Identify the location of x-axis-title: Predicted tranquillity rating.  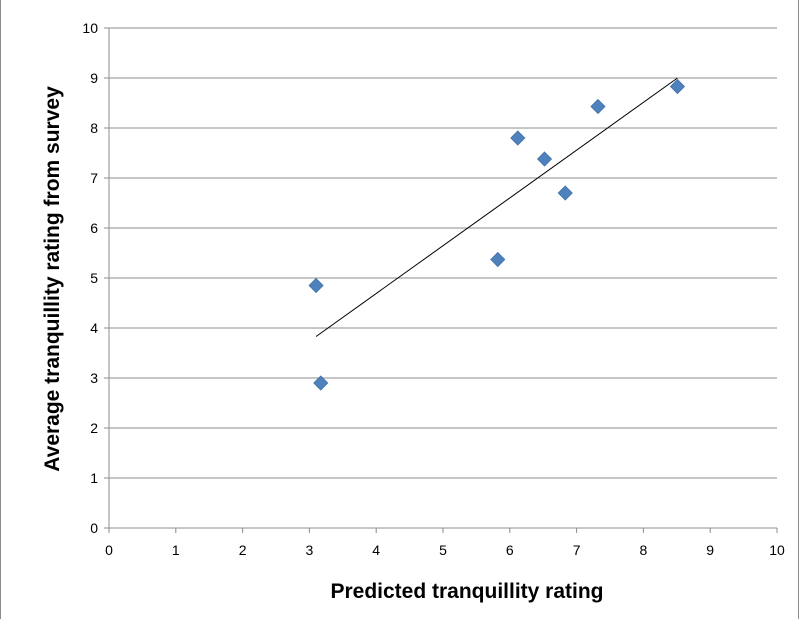
(466, 591).